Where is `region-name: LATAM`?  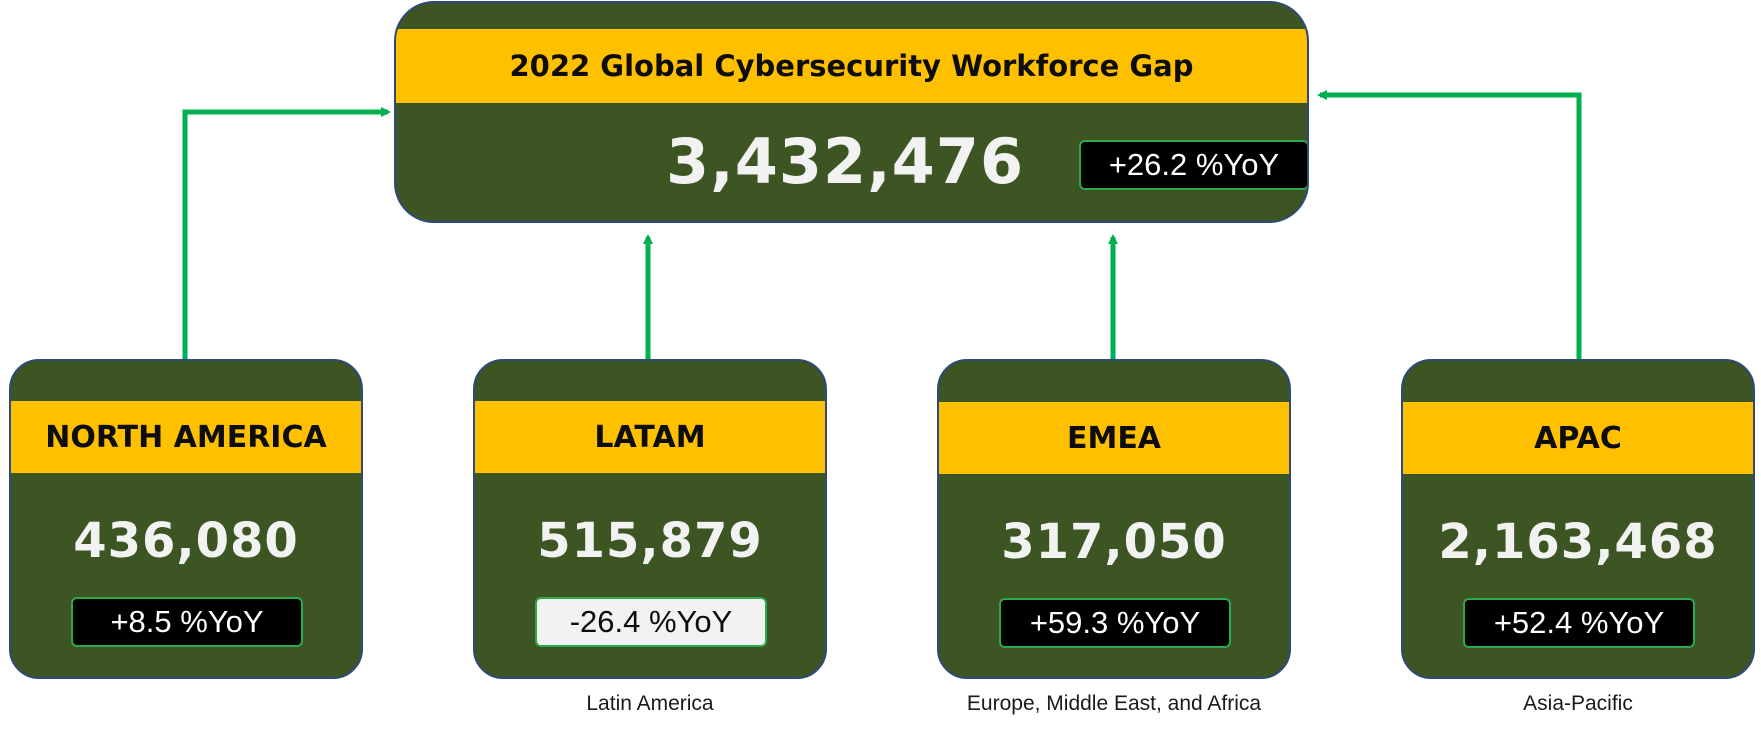 region-name: LATAM is located at coordinates (650, 437).